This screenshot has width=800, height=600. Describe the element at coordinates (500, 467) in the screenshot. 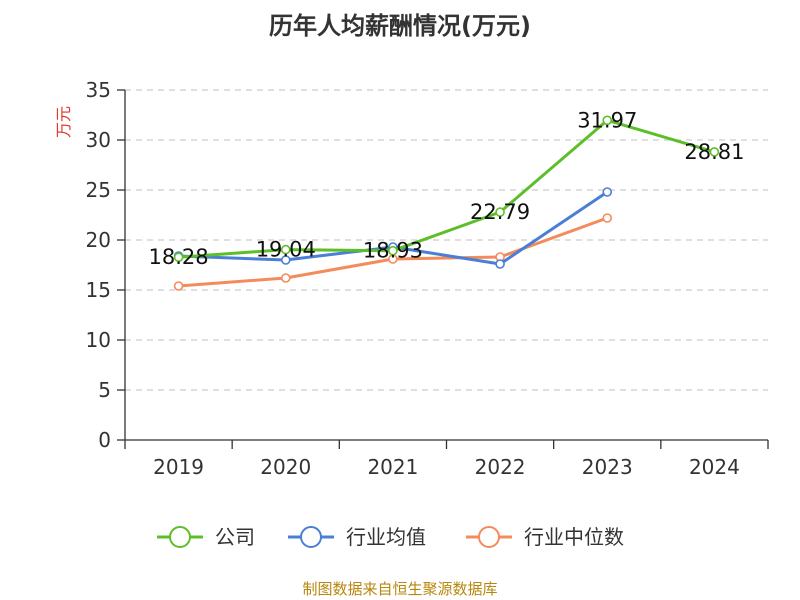

I see `x-tick-label-2022: 2022` at that location.